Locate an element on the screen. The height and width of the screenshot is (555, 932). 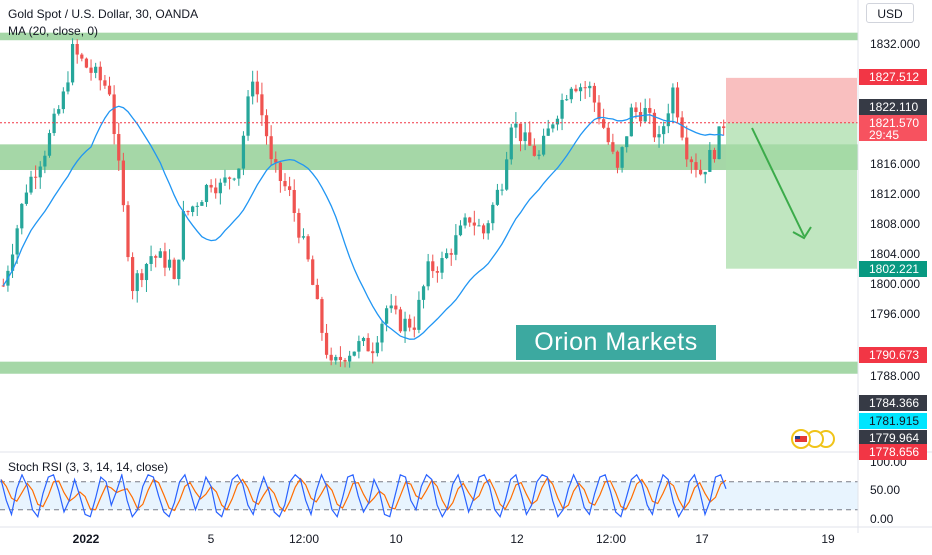
price-label-text: 1781.915 is located at coordinates (894, 421).